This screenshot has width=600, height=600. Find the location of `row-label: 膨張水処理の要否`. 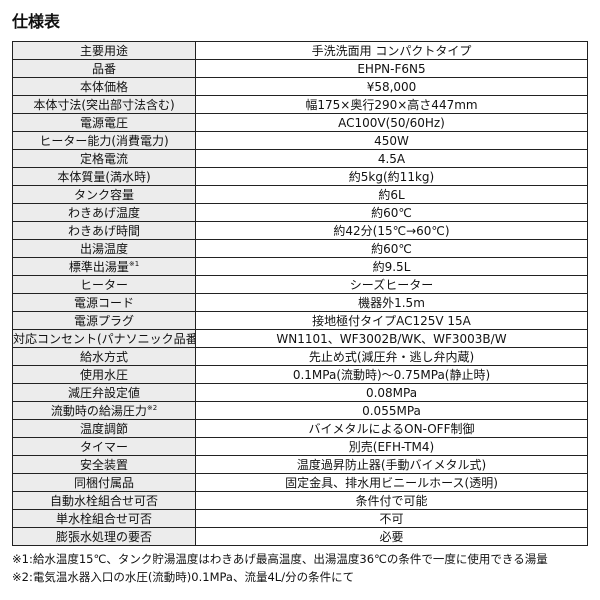

row-label: 膨張水処理の要否 is located at coordinates (104, 536).